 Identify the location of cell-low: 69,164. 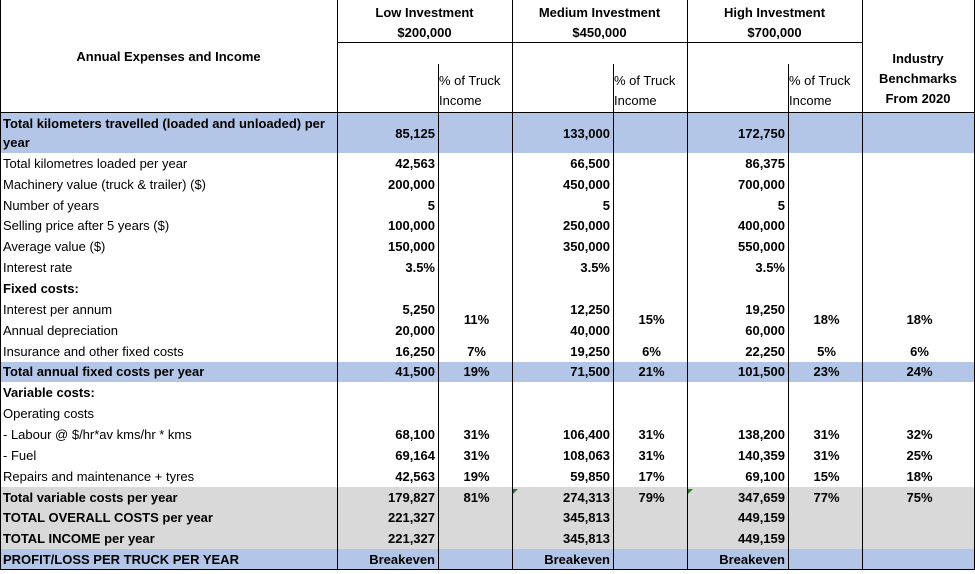
(415, 455).